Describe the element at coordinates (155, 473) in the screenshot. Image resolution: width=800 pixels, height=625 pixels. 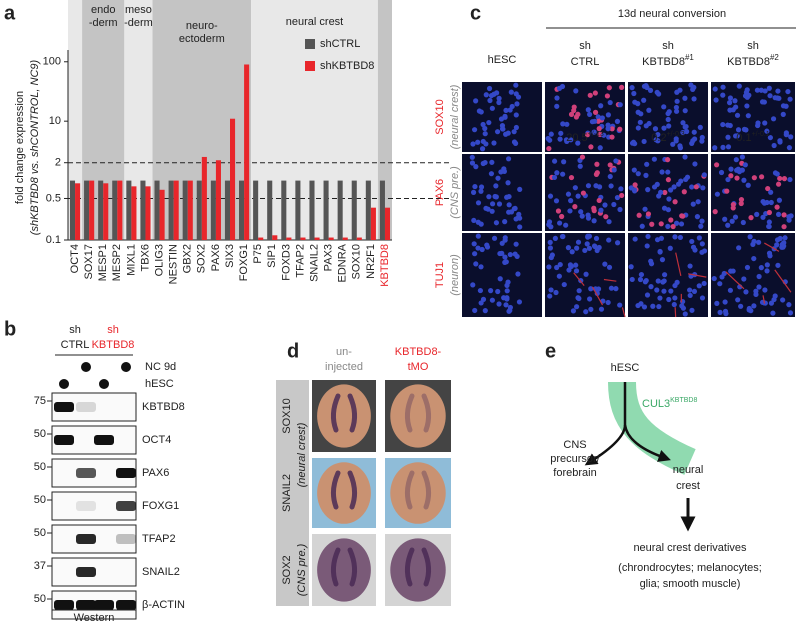
I see `protein-label: PAX6` at that location.